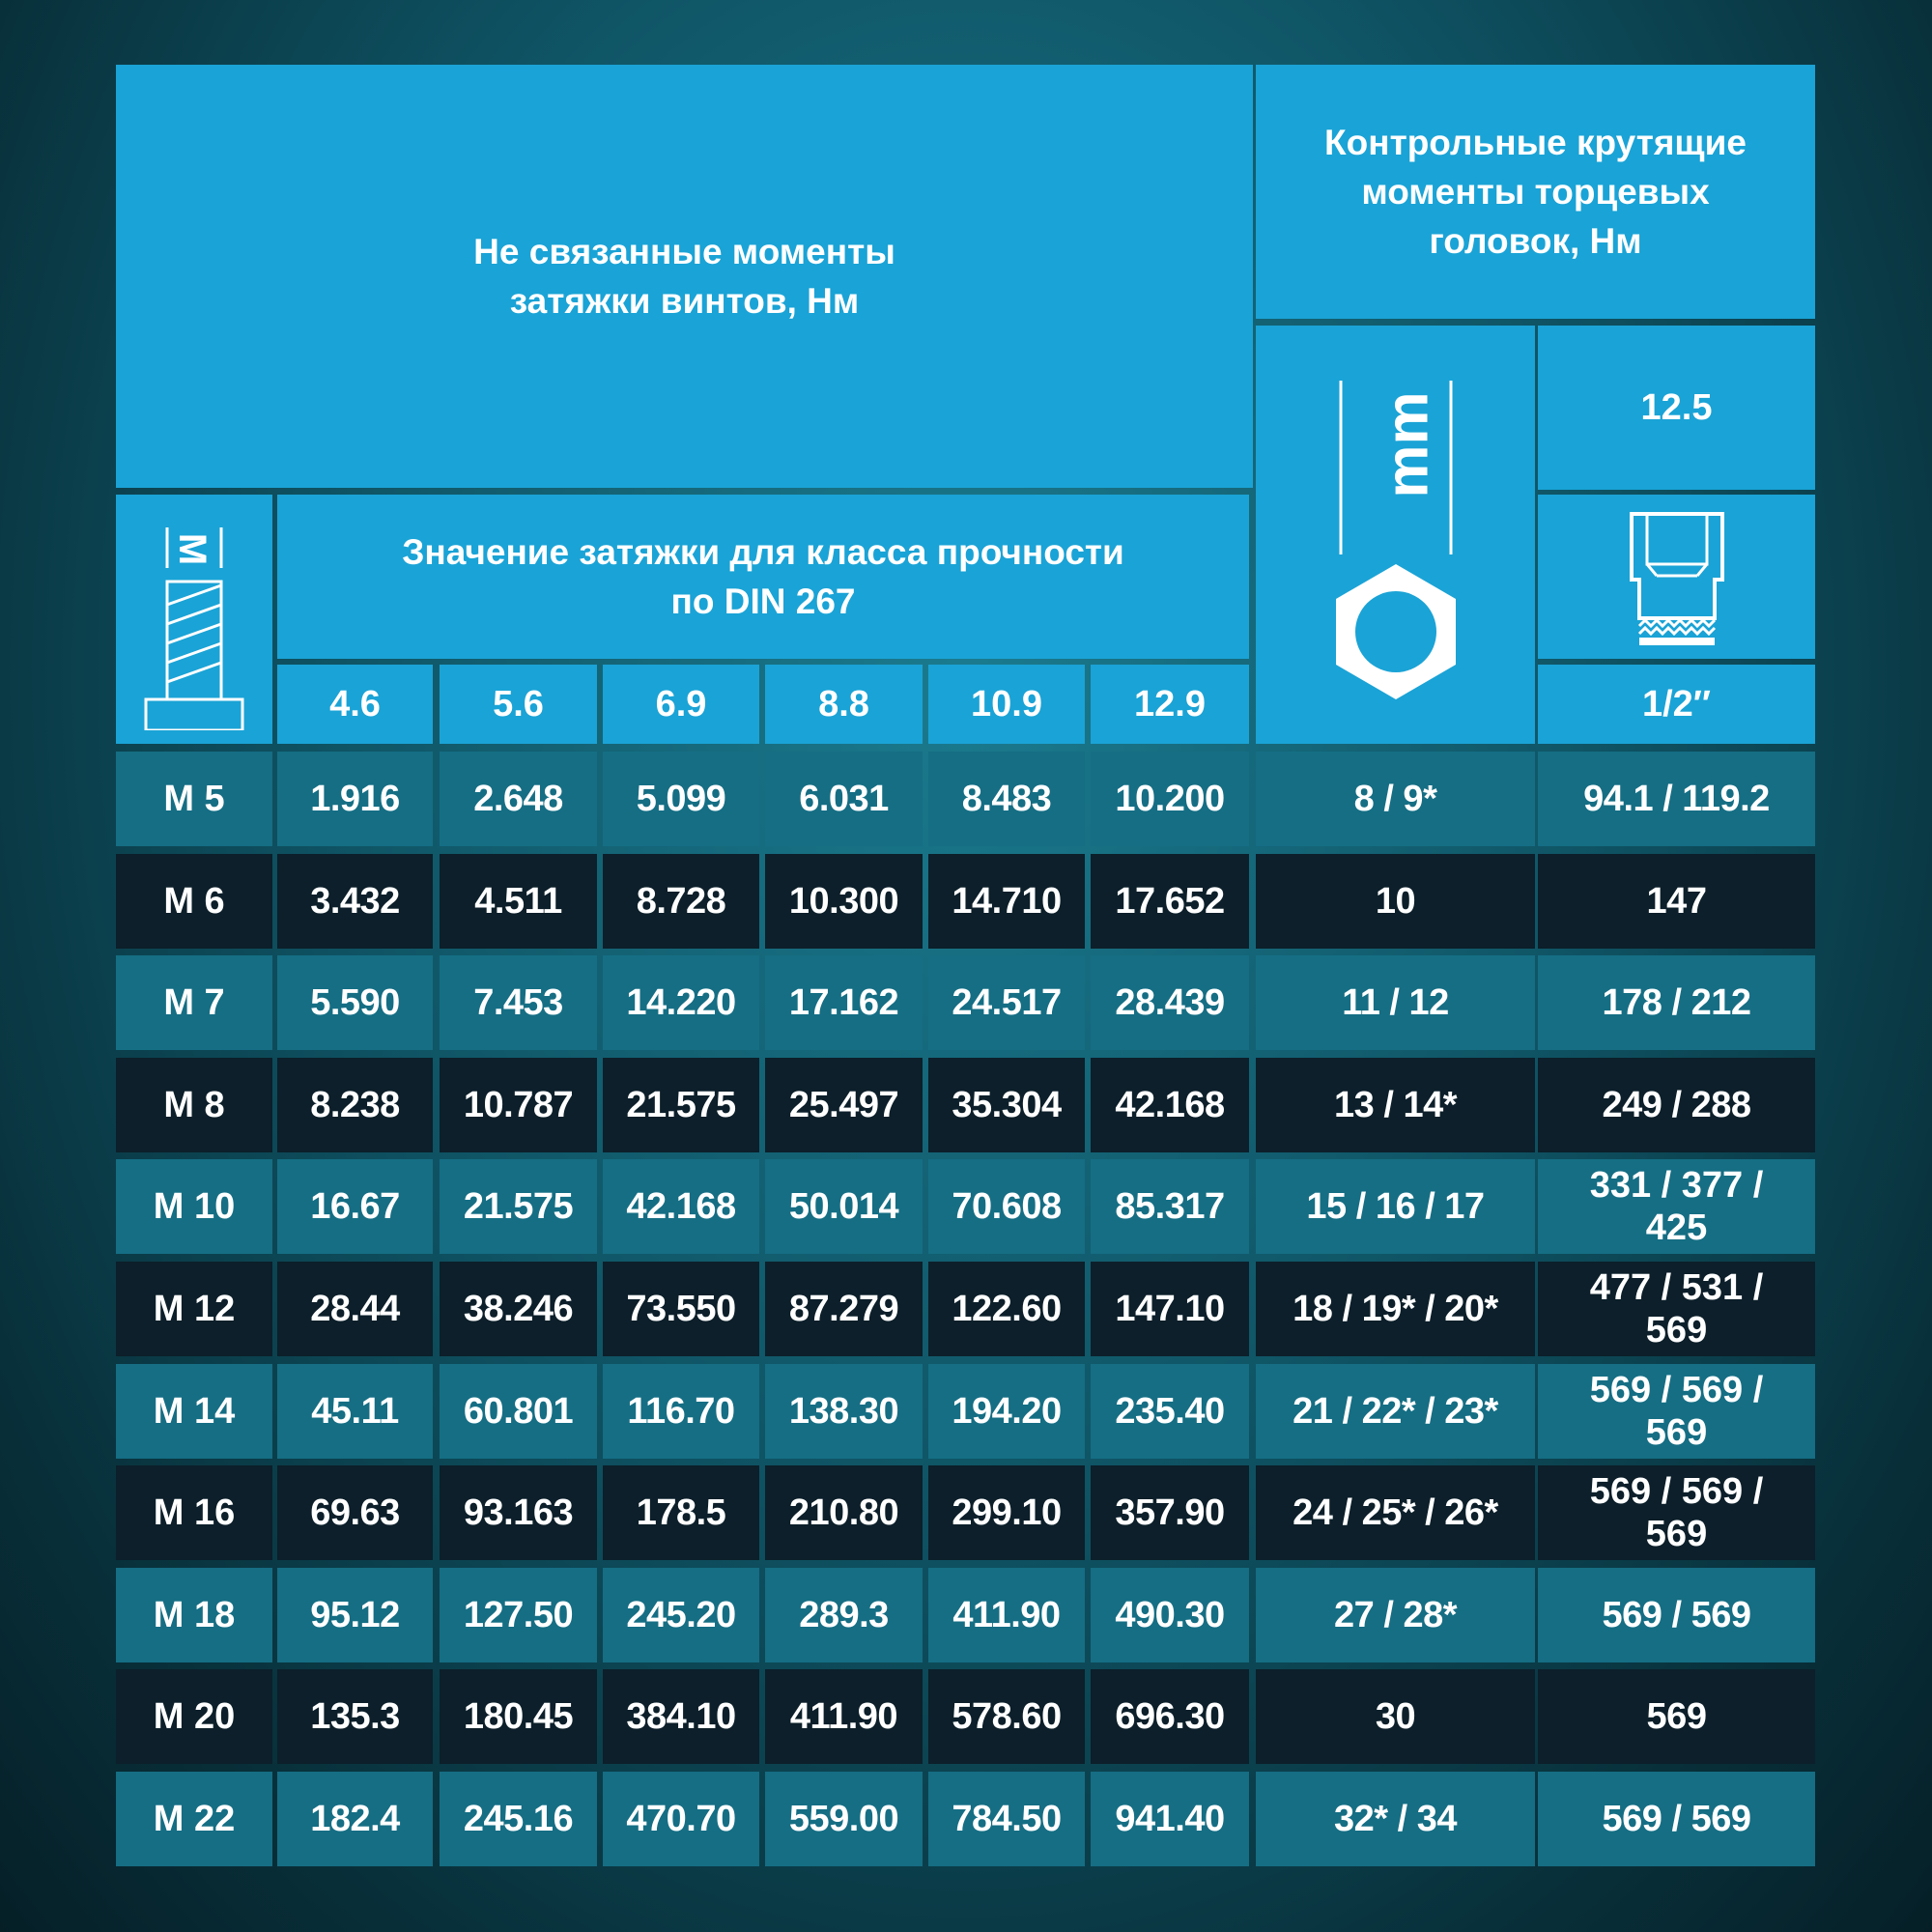  I want to click on torque-value: 16.67, so click(355, 1206).